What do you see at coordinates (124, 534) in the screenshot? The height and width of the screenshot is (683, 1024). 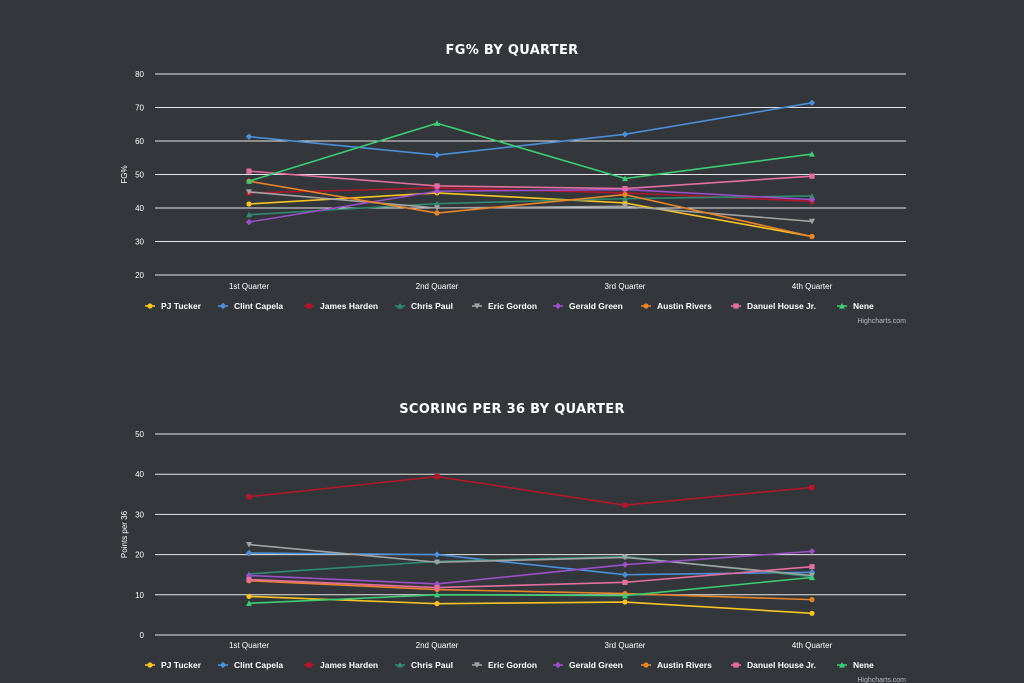 I see `y-axis-label: Points per 36` at bounding box center [124, 534].